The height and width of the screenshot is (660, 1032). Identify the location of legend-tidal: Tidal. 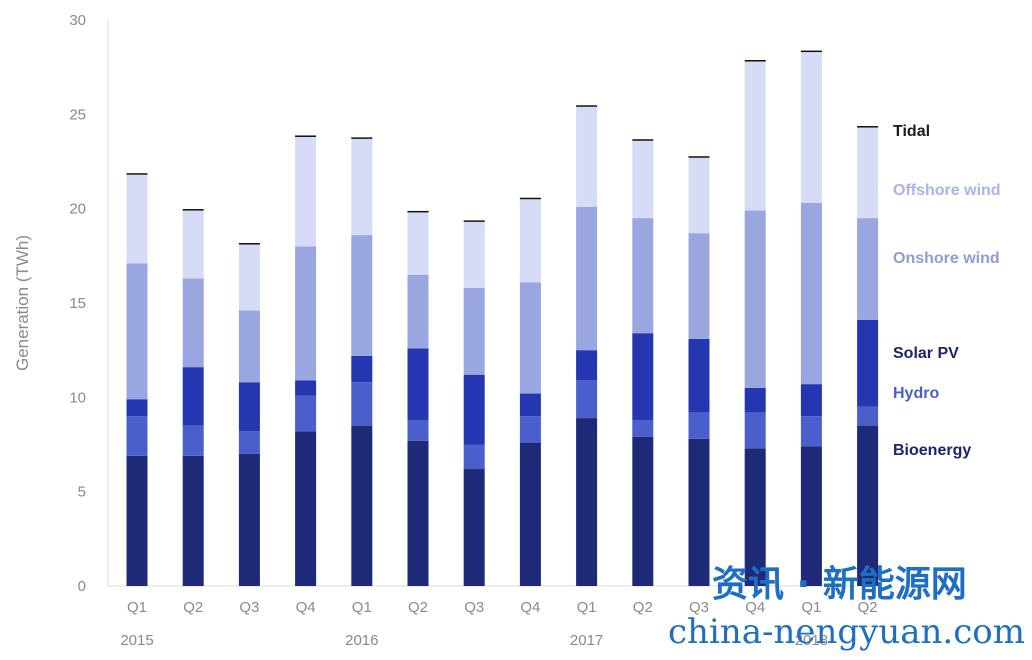
(911, 131).